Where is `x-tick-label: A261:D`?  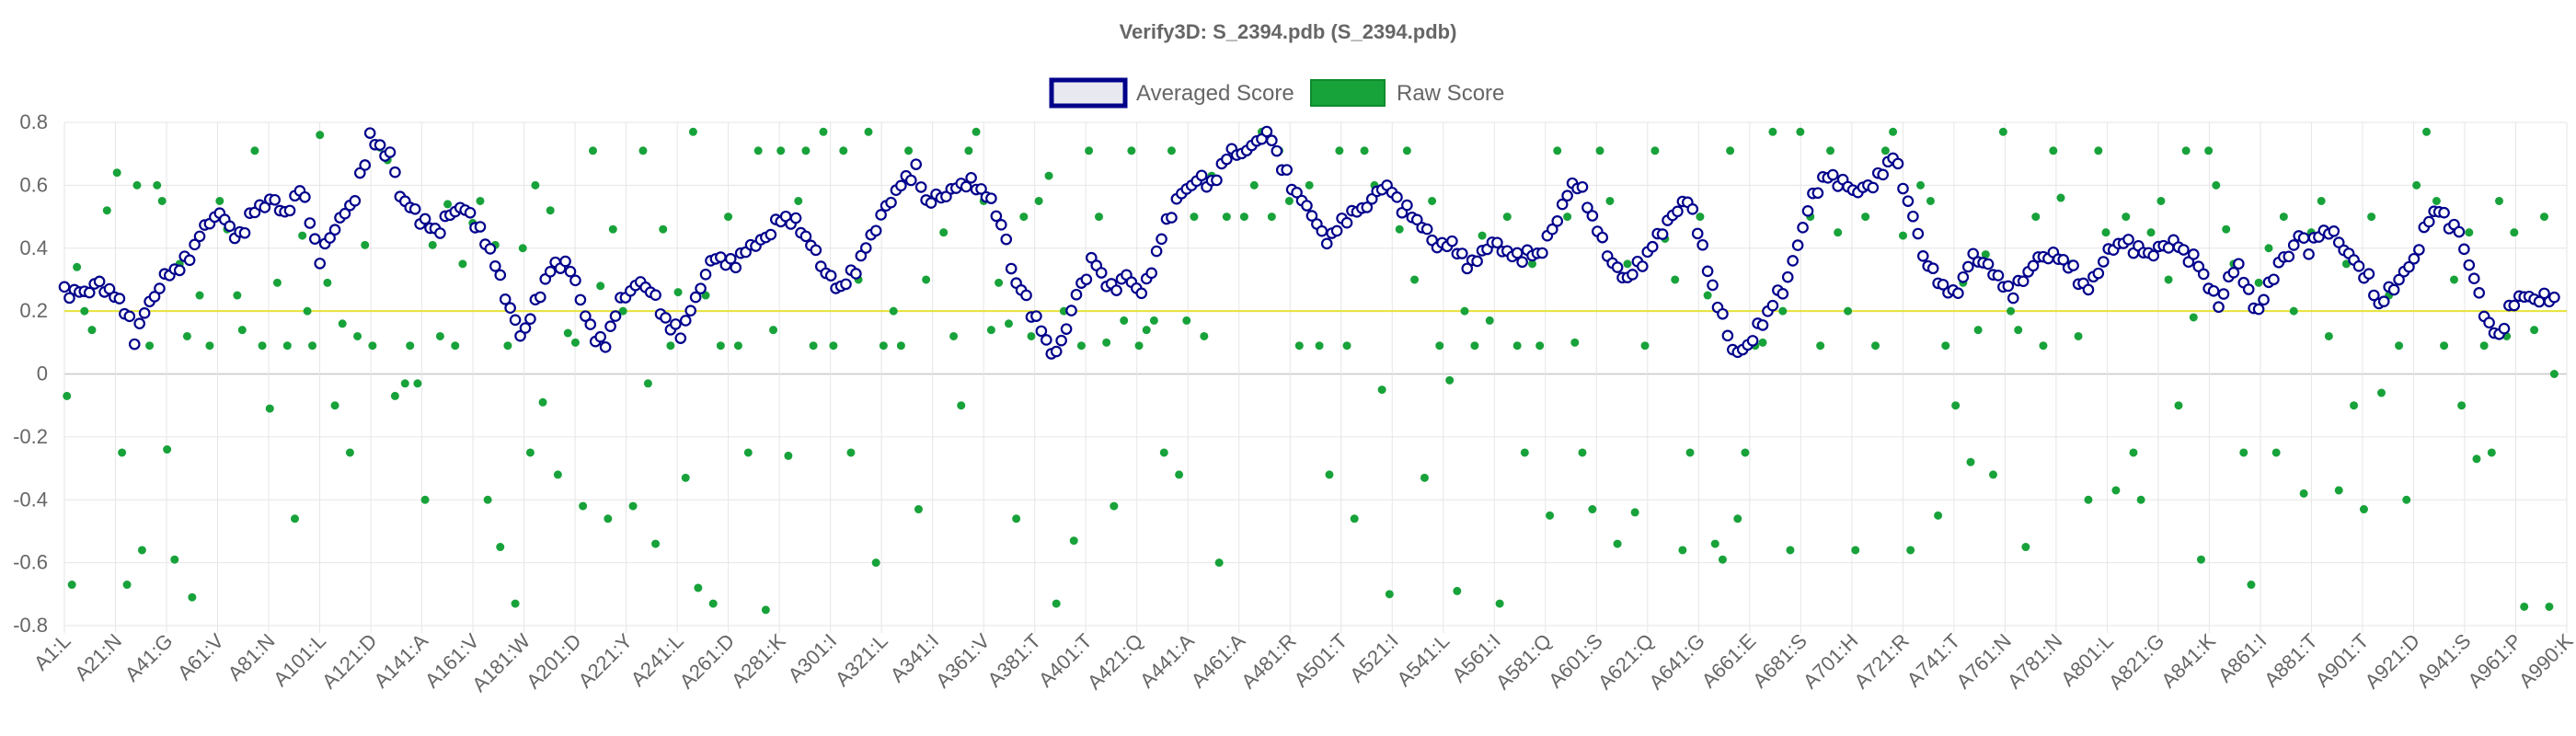 x-tick-label: A261:D is located at coordinates (707, 661).